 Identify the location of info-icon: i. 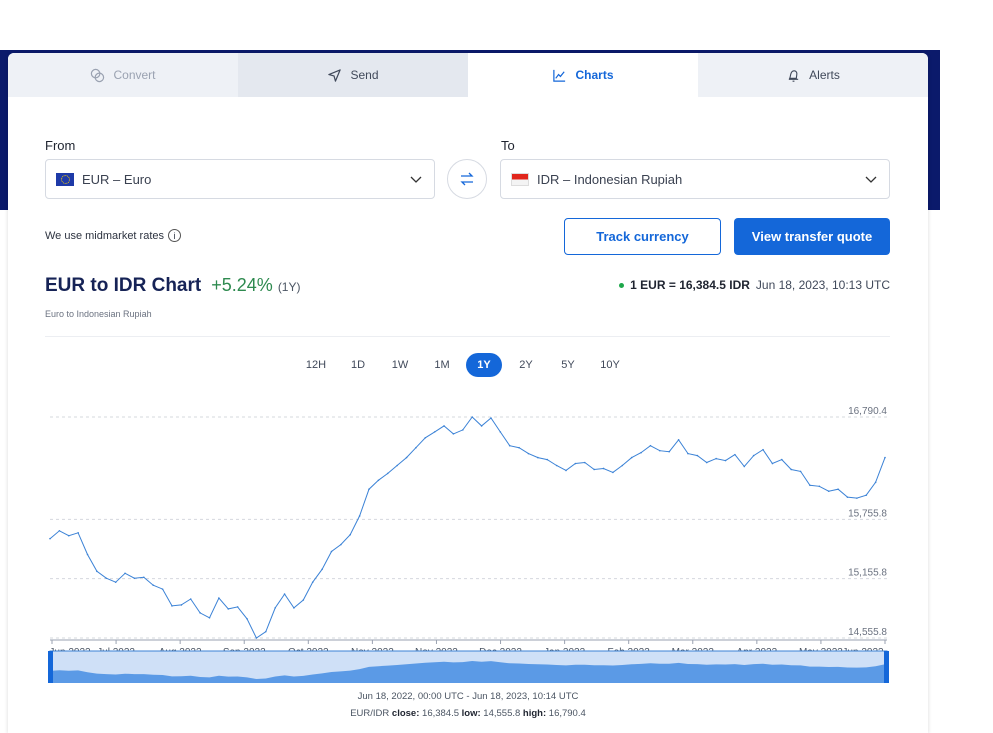
(175, 235).